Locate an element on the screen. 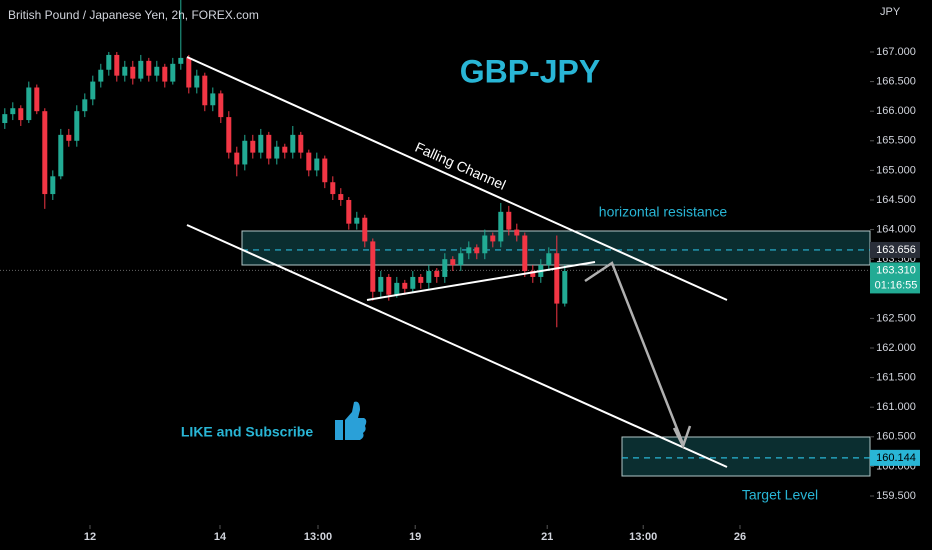  x-tick-label: 21 is located at coordinates (547, 537).